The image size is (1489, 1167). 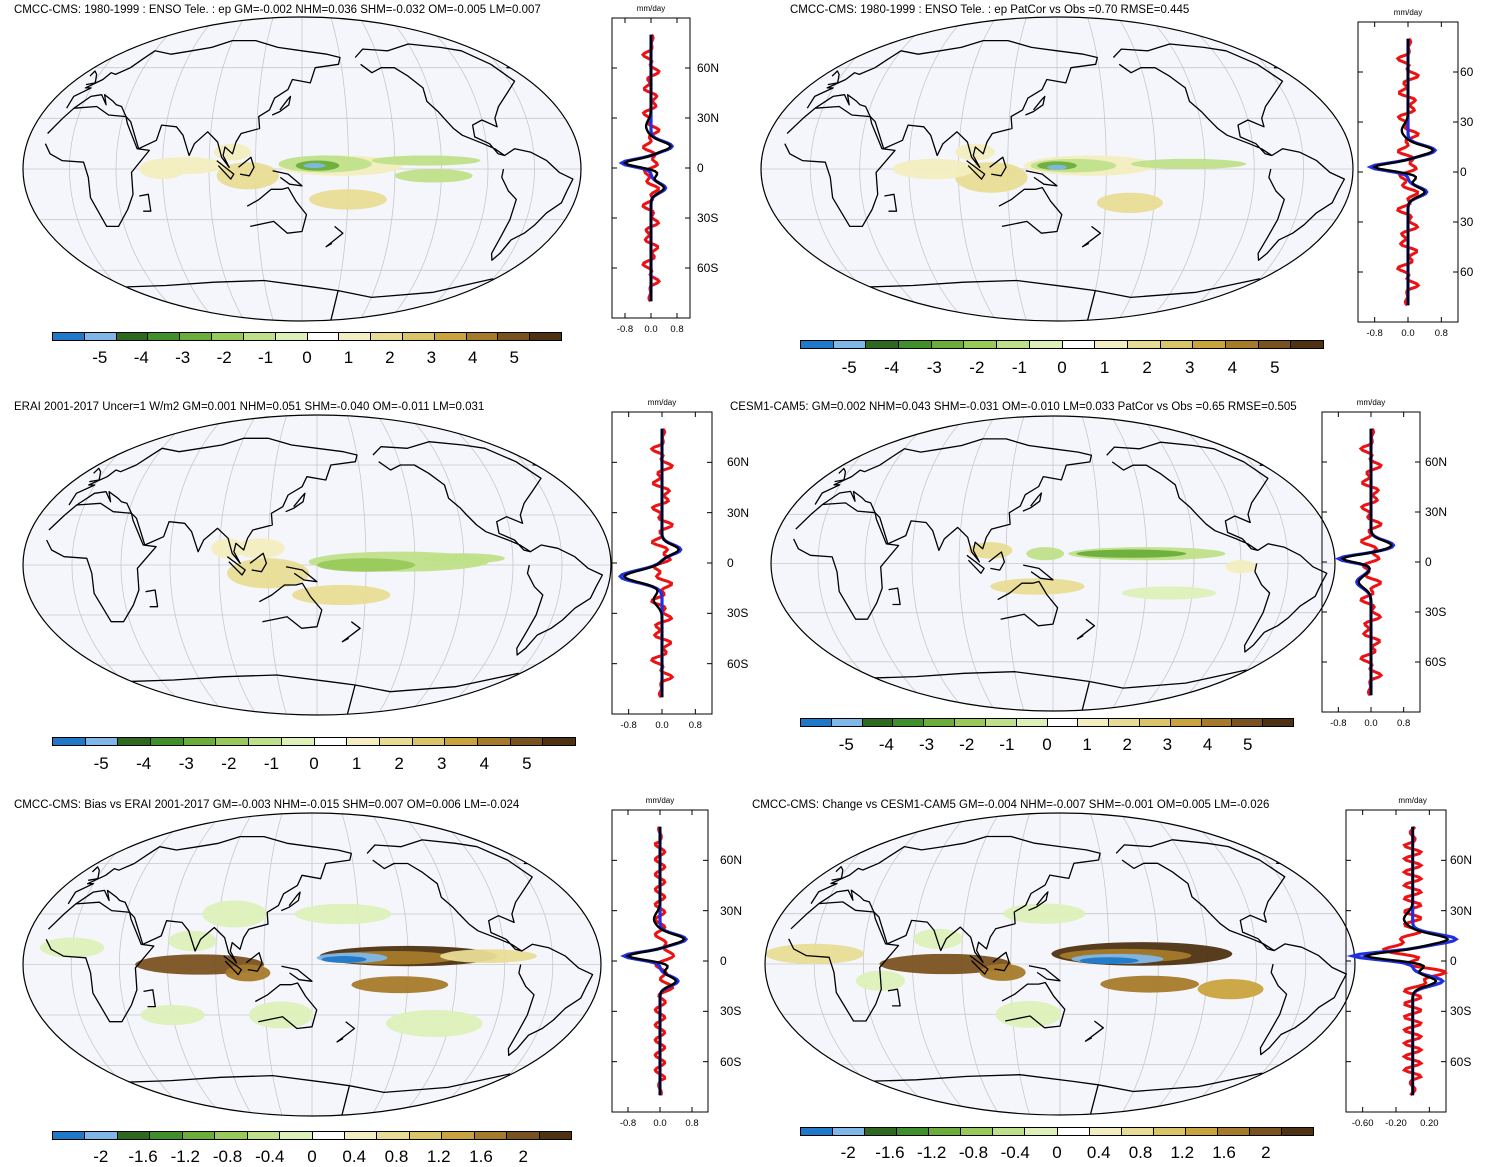 I want to click on colorbar-label: -4, so click(x=886, y=744).